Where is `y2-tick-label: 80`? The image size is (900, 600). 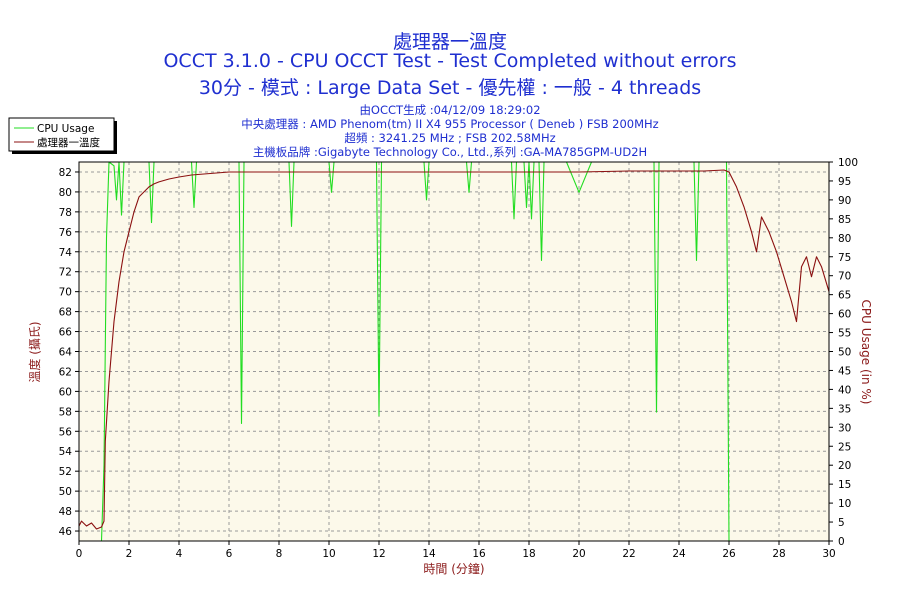 y2-tick-label: 80 is located at coordinates (844, 239).